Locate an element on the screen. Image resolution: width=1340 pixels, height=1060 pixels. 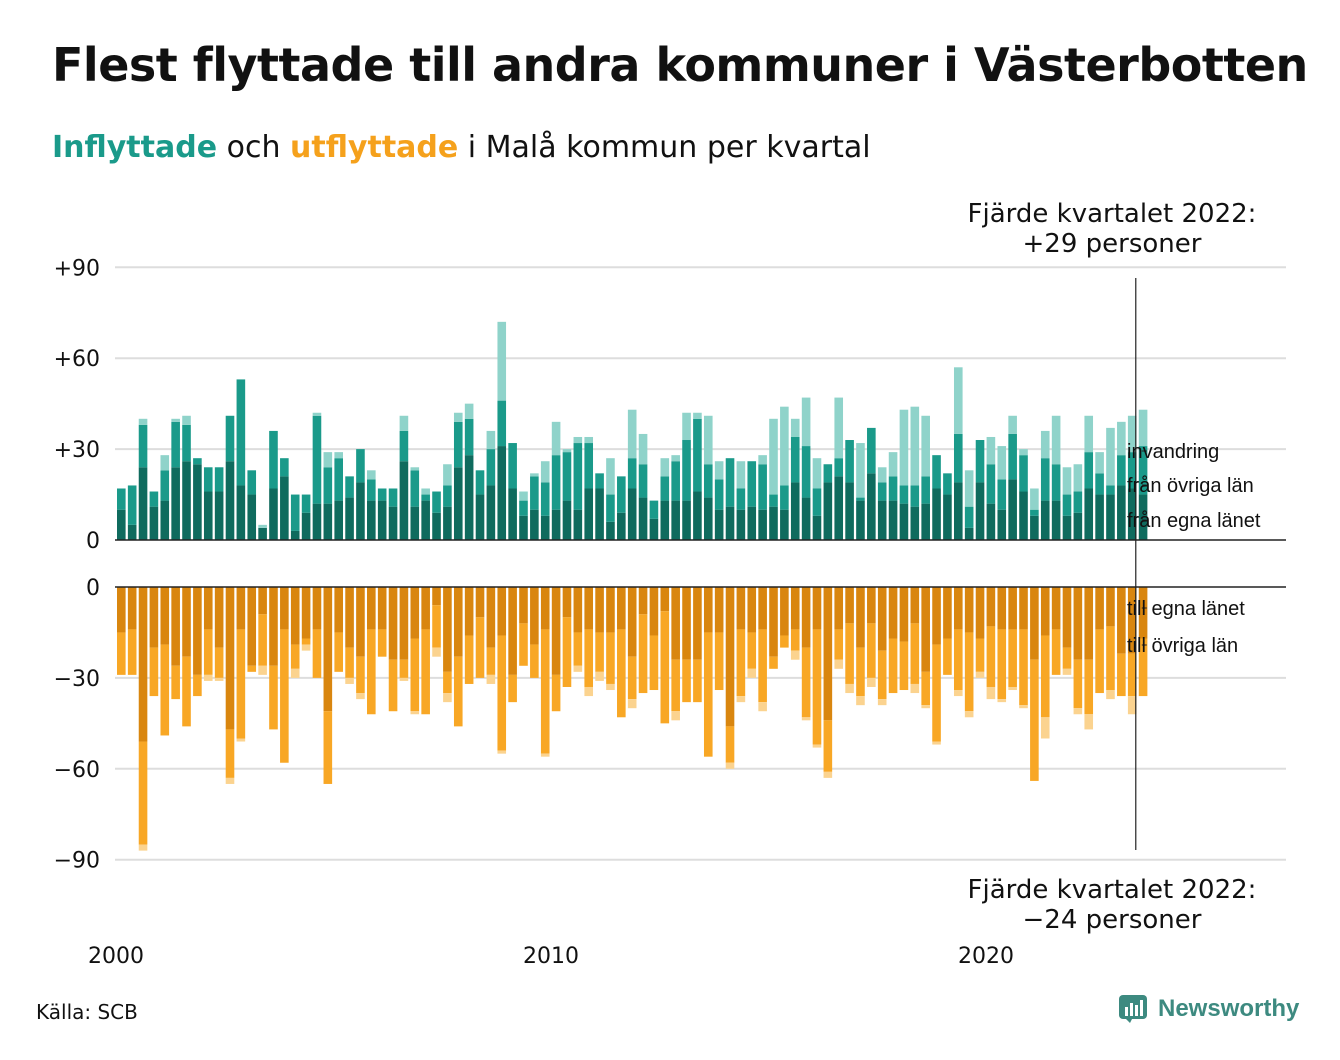
brand-logo: Newsworthy is located at coordinates (1208, 1009).